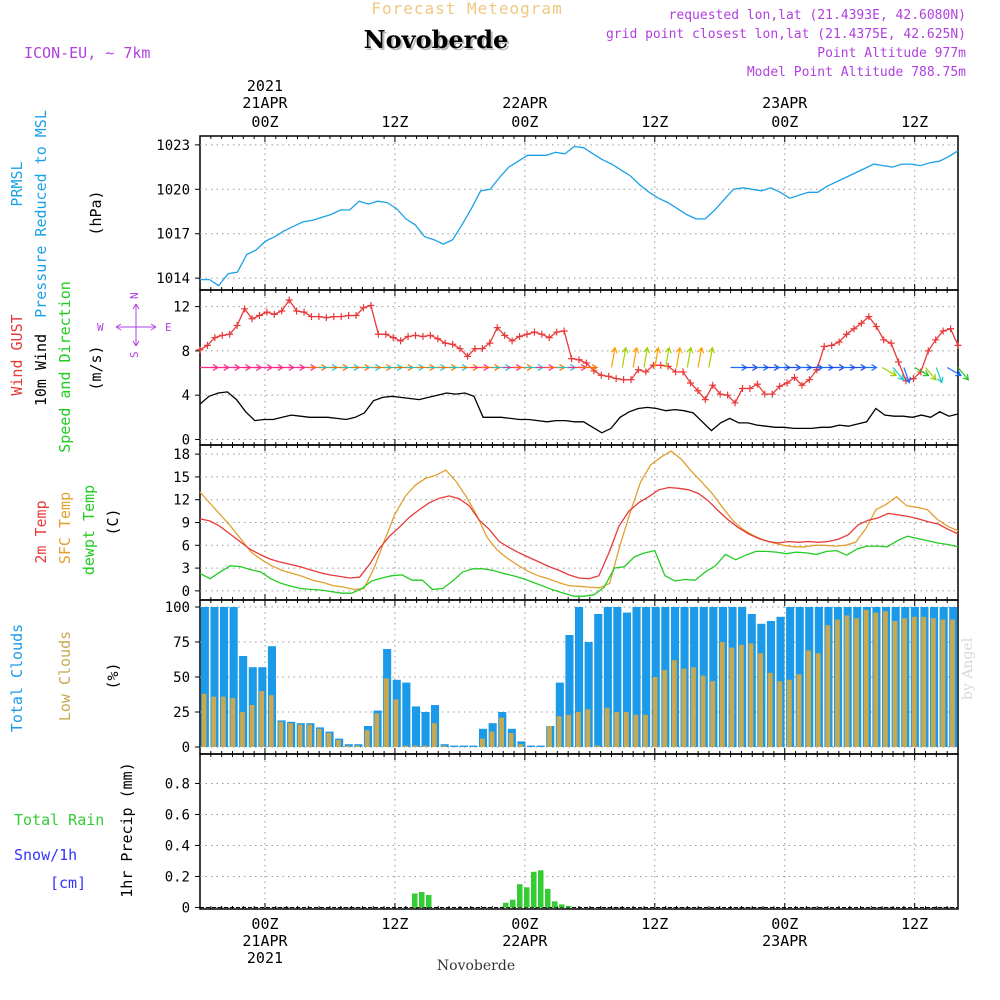 The height and width of the screenshot is (1000, 1000). Describe the element at coordinates (65, 676) in the screenshot. I see `low-clouds-label: Low Clouds` at that location.